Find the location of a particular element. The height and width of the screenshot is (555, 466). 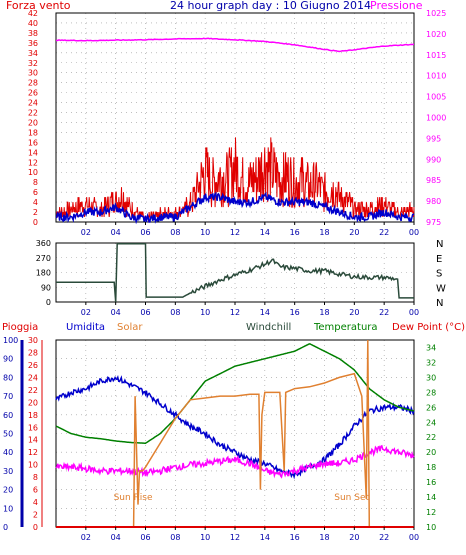

direction-compass-tick: S is located at coordinates (439, 274).